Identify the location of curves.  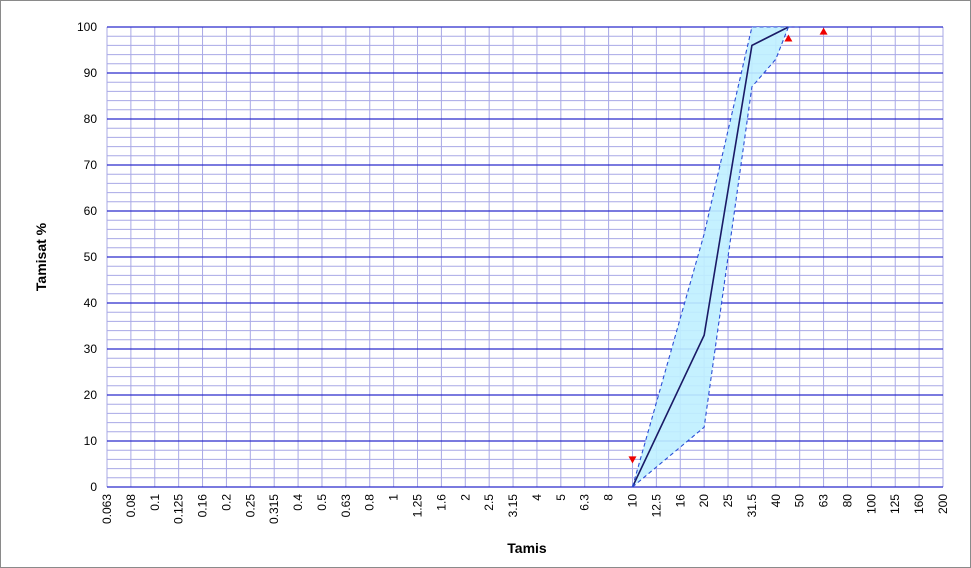
(715, 257).